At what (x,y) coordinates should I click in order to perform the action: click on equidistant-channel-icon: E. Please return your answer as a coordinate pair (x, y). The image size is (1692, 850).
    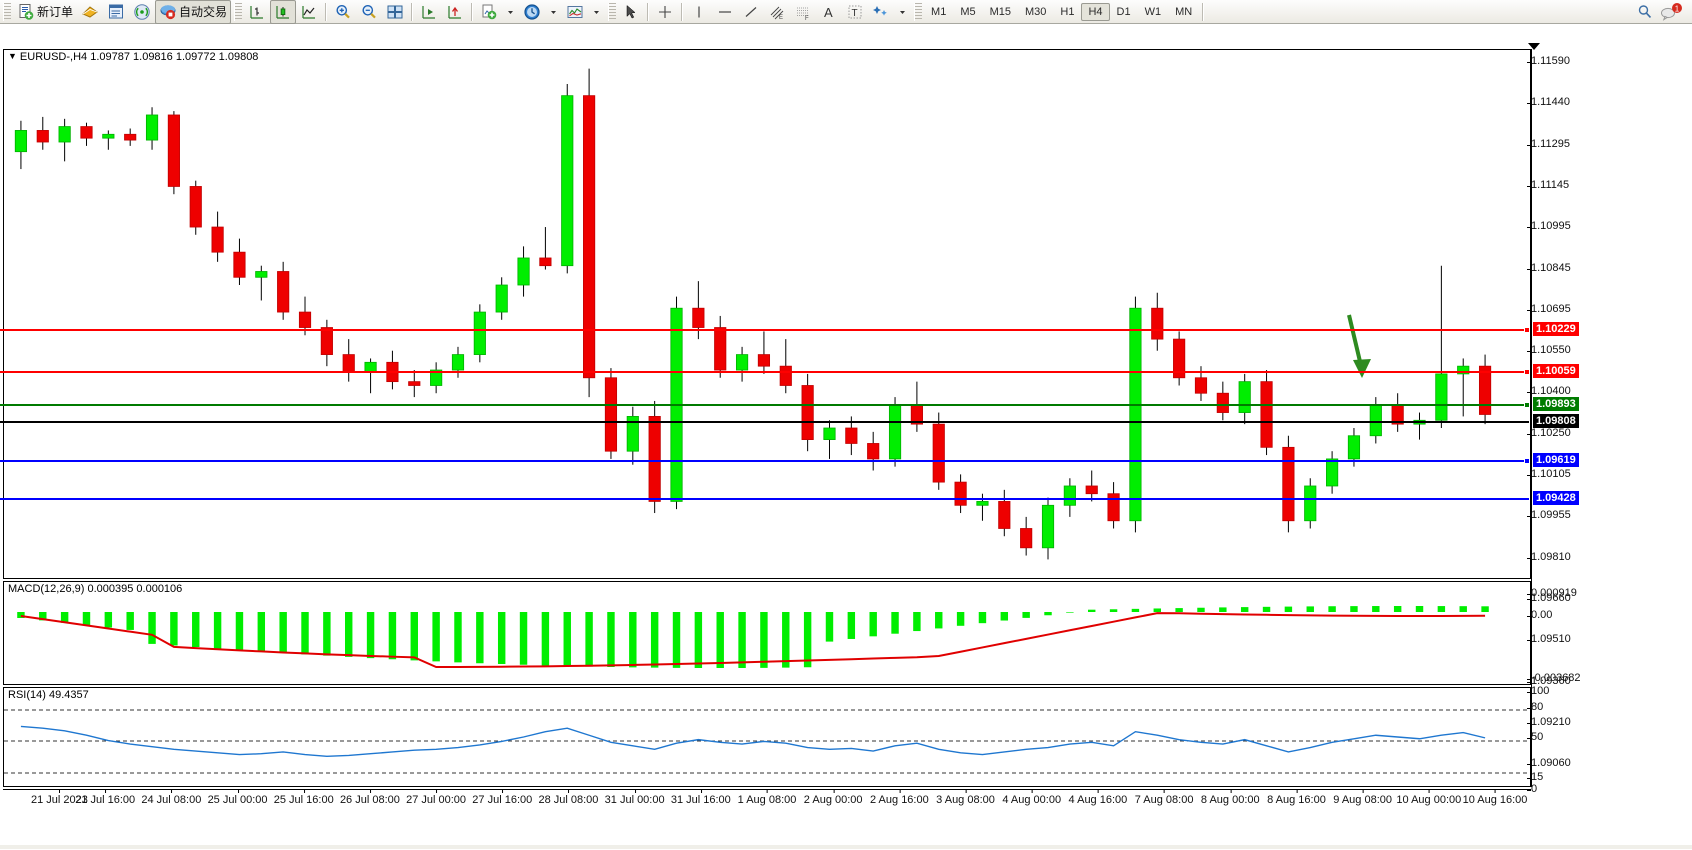
    Looking at the image, I should click on (777, 12).